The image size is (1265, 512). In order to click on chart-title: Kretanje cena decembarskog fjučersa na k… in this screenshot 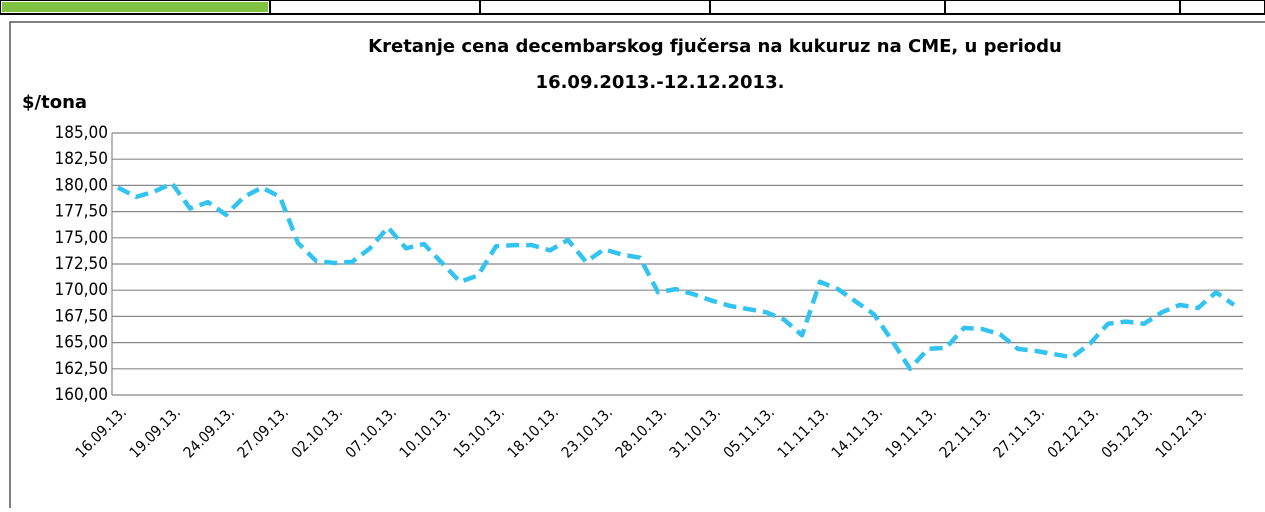, I will do `click(715, 46)`.